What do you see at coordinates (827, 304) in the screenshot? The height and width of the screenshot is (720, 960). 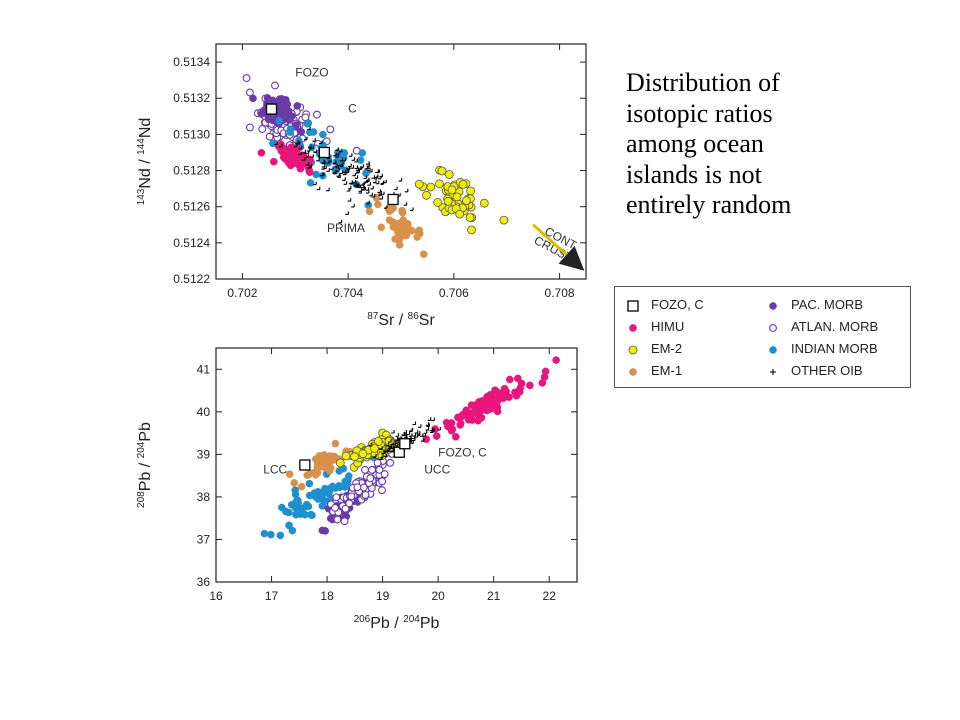 I see `legend-label: PAC. MORB` at bounding box center [827, 304].